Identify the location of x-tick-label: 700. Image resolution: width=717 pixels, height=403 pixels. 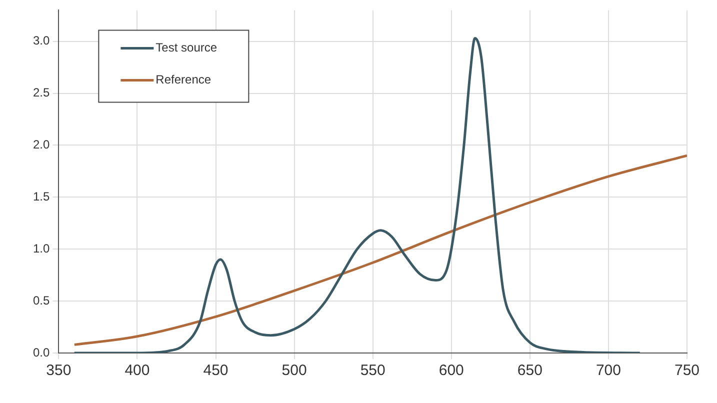
(608, 371).